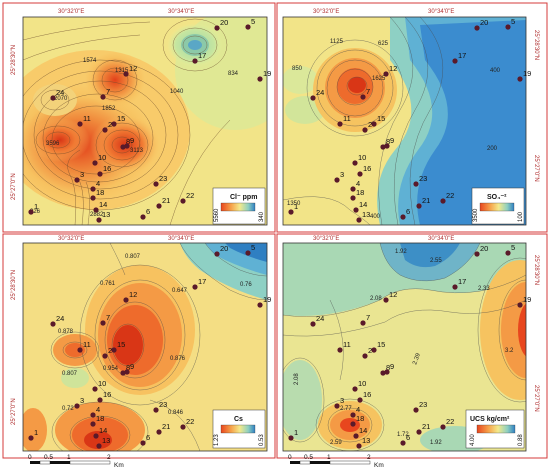  I want to click on contour-label: 0.76, so click(246, 285).